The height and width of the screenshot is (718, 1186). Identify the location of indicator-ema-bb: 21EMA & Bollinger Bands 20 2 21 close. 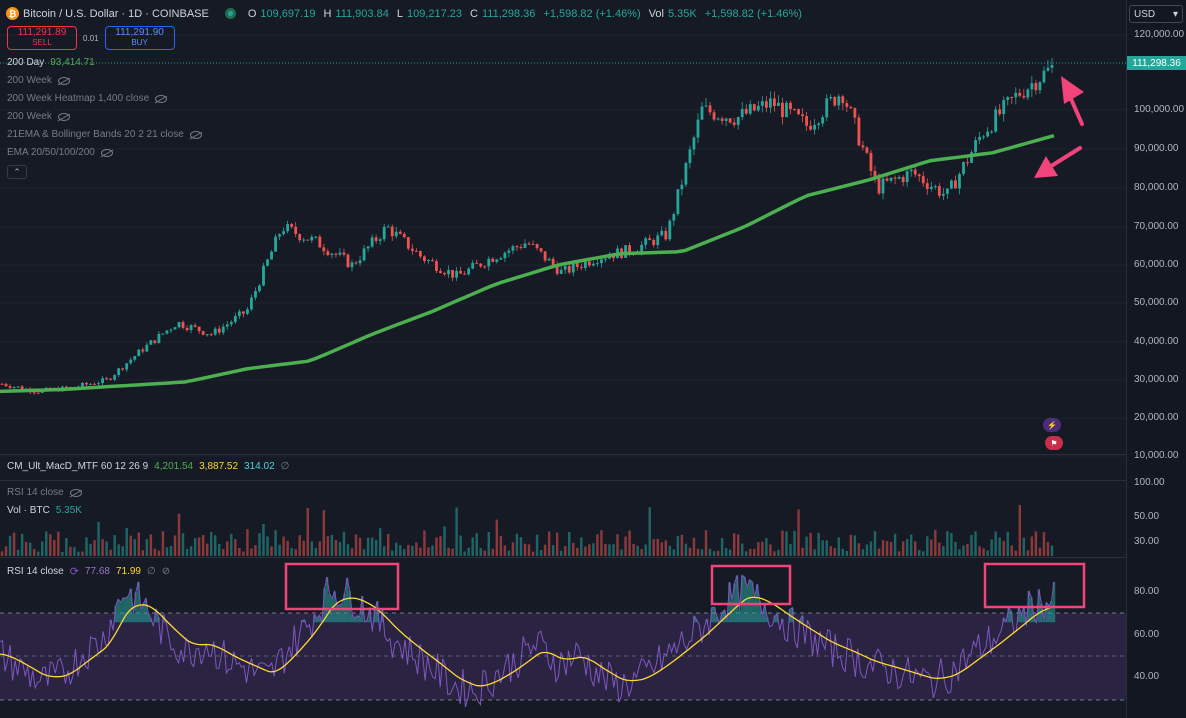
(104, 134).